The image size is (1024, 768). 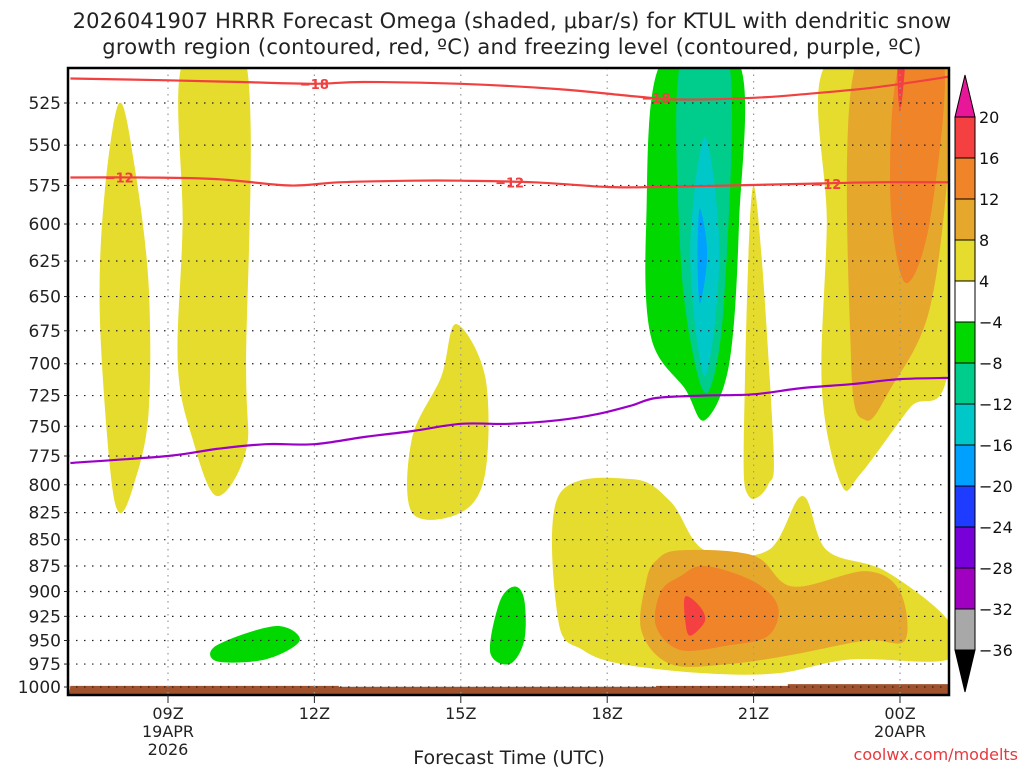 I want to click on terrain-fill, so click(x=508, y=689).